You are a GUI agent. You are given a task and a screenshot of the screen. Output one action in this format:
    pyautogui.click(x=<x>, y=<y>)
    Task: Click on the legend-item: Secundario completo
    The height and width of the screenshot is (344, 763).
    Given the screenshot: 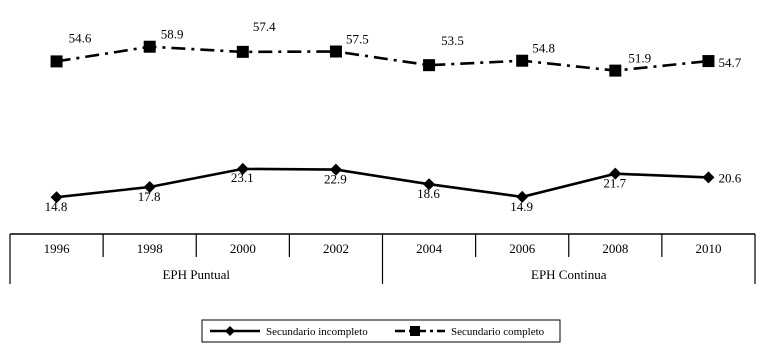 What is the action you would take?
    pyautogui.click(x=470, y=332)
    